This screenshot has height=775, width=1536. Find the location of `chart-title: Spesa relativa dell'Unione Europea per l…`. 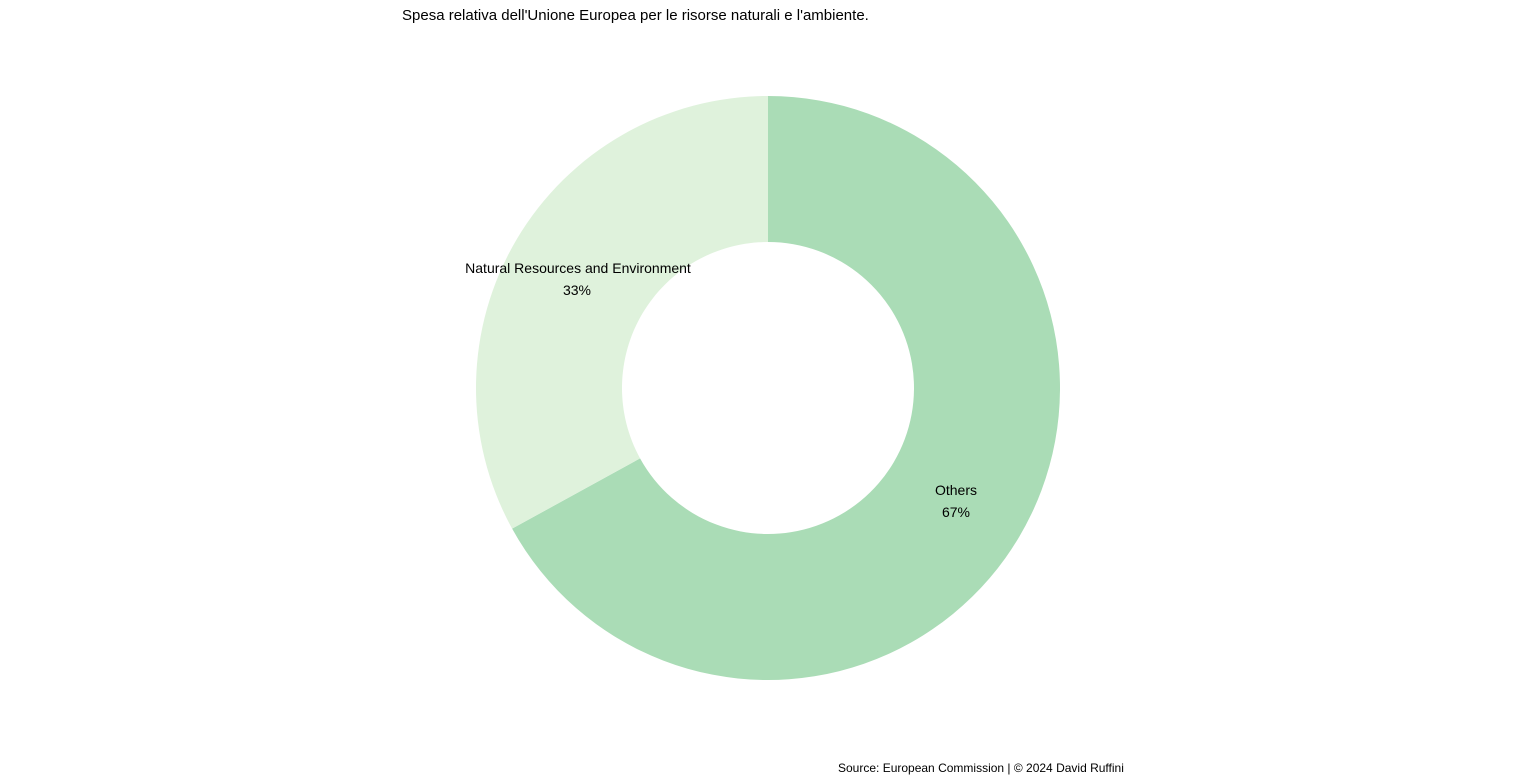

chart-title: Spesa relativa dell'Unione Europea per l… is located at coordinates (635, 15).